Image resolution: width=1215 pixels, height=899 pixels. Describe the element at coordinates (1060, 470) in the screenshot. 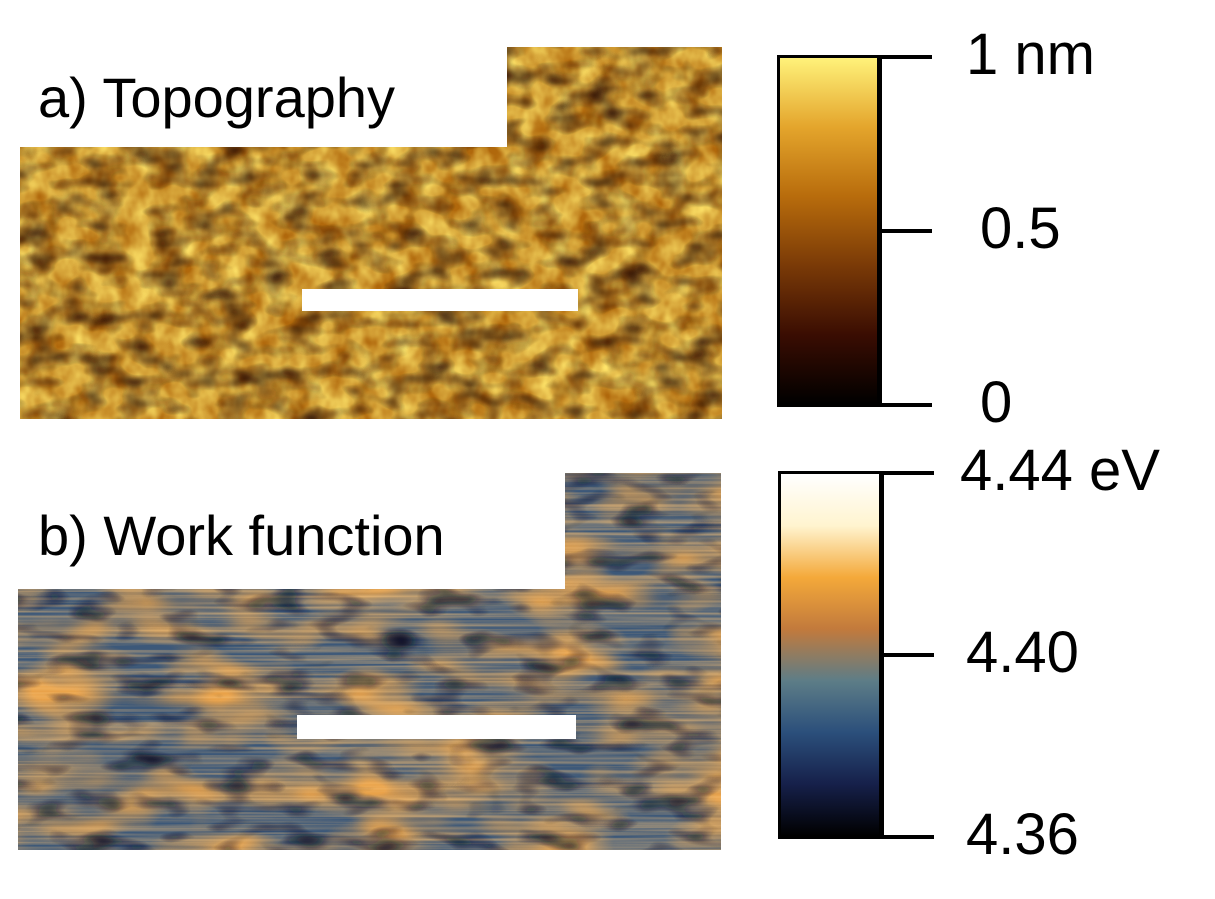

I see `work-function-colorbar-tick-label: 4.44 eV` at that location.